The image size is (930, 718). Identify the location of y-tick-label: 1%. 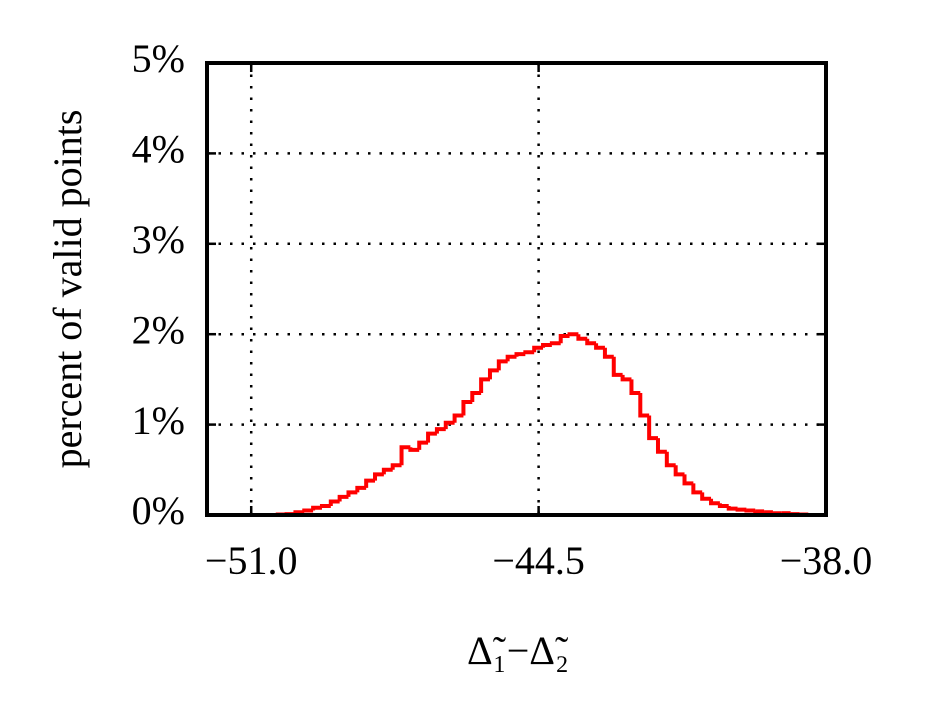
(158, 420).